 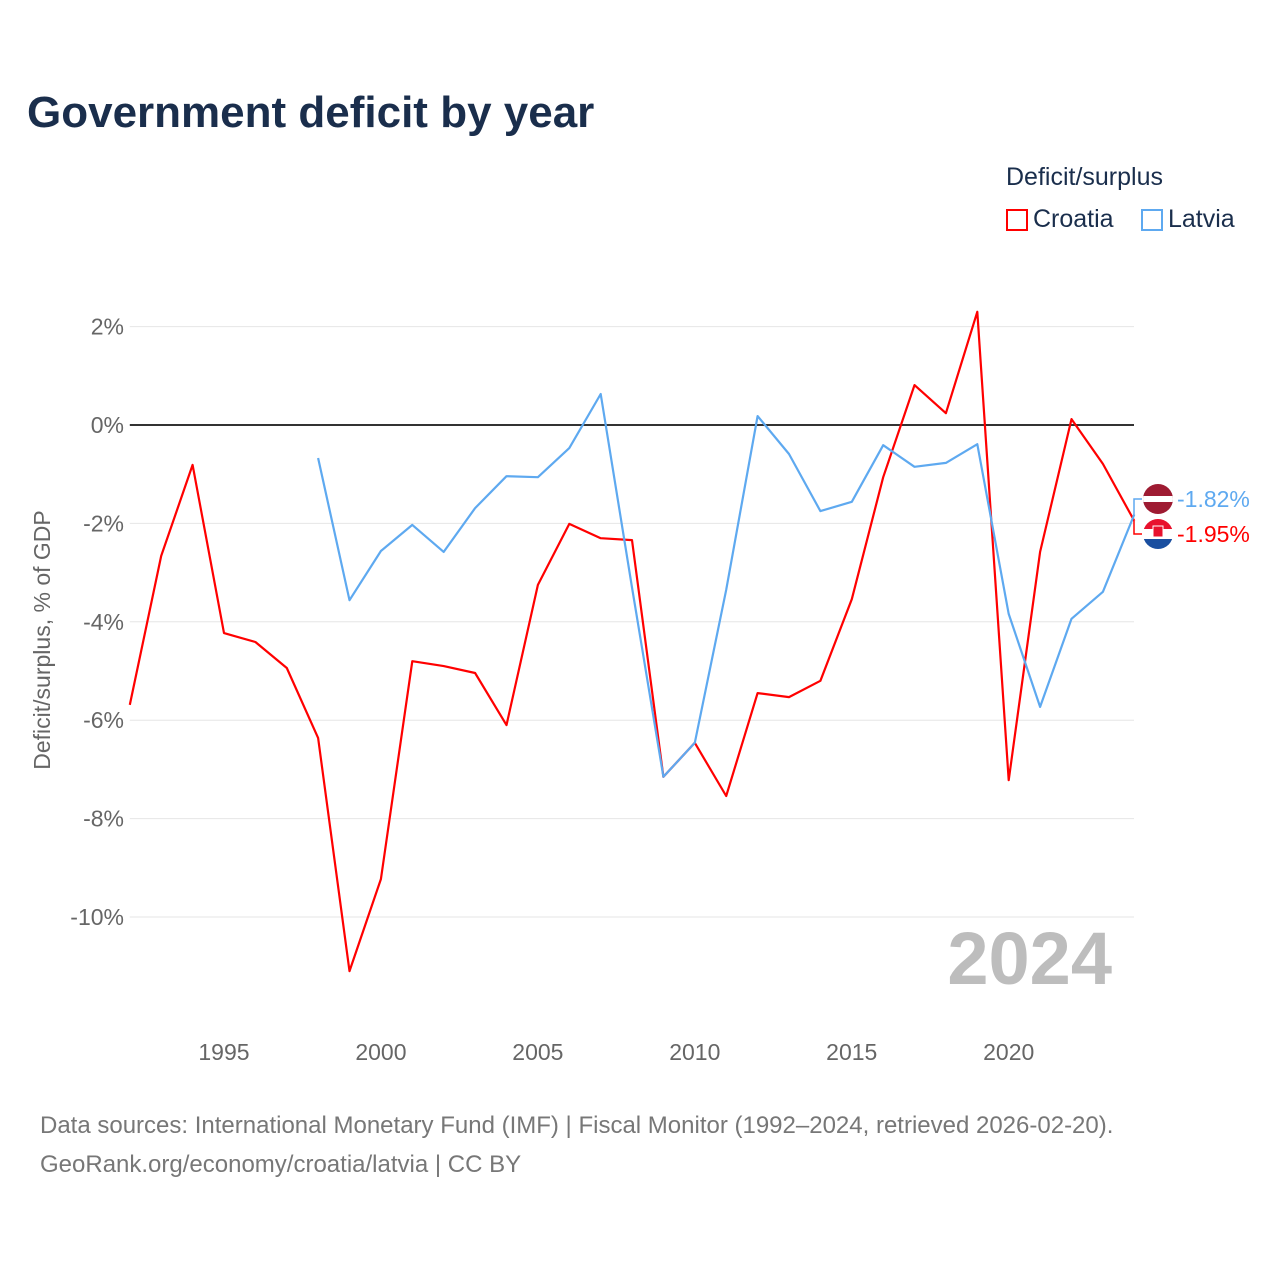 I want to click on legend-label: Croatia, so click(x=1073, y=219).